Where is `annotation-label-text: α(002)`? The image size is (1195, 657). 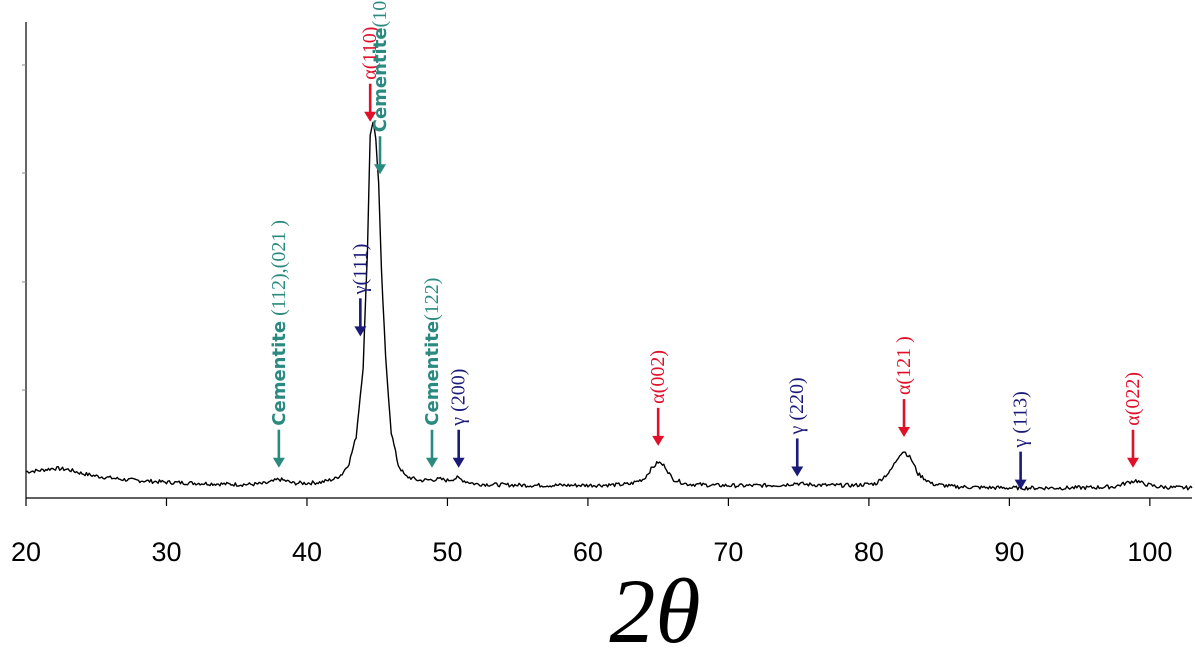
annotation-label-text: α(002) is located at coordinates (658, 377).